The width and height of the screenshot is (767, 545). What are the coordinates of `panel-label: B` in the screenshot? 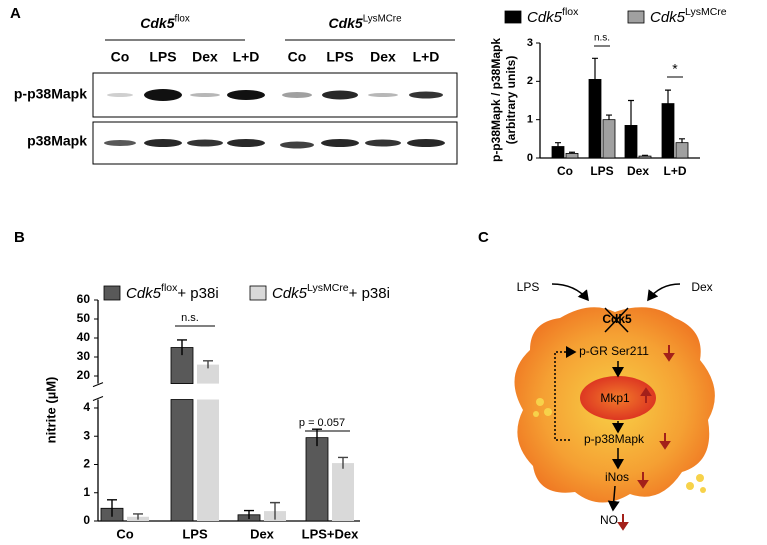 It's located at (19, 237).